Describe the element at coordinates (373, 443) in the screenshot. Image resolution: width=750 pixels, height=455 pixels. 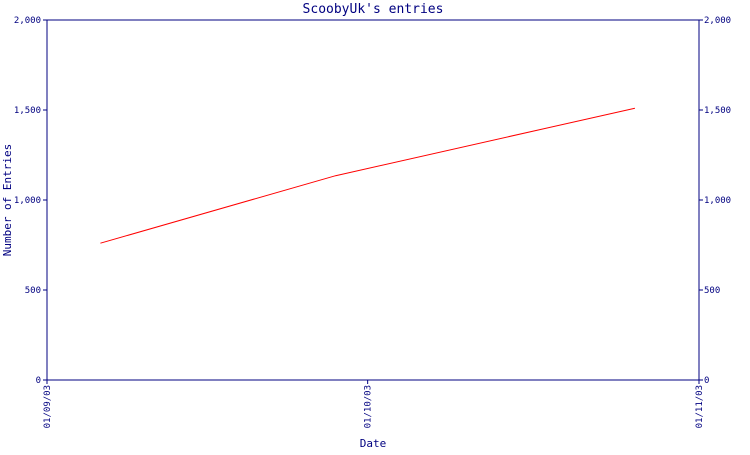
I see `x-axis-label: Date` at that location.